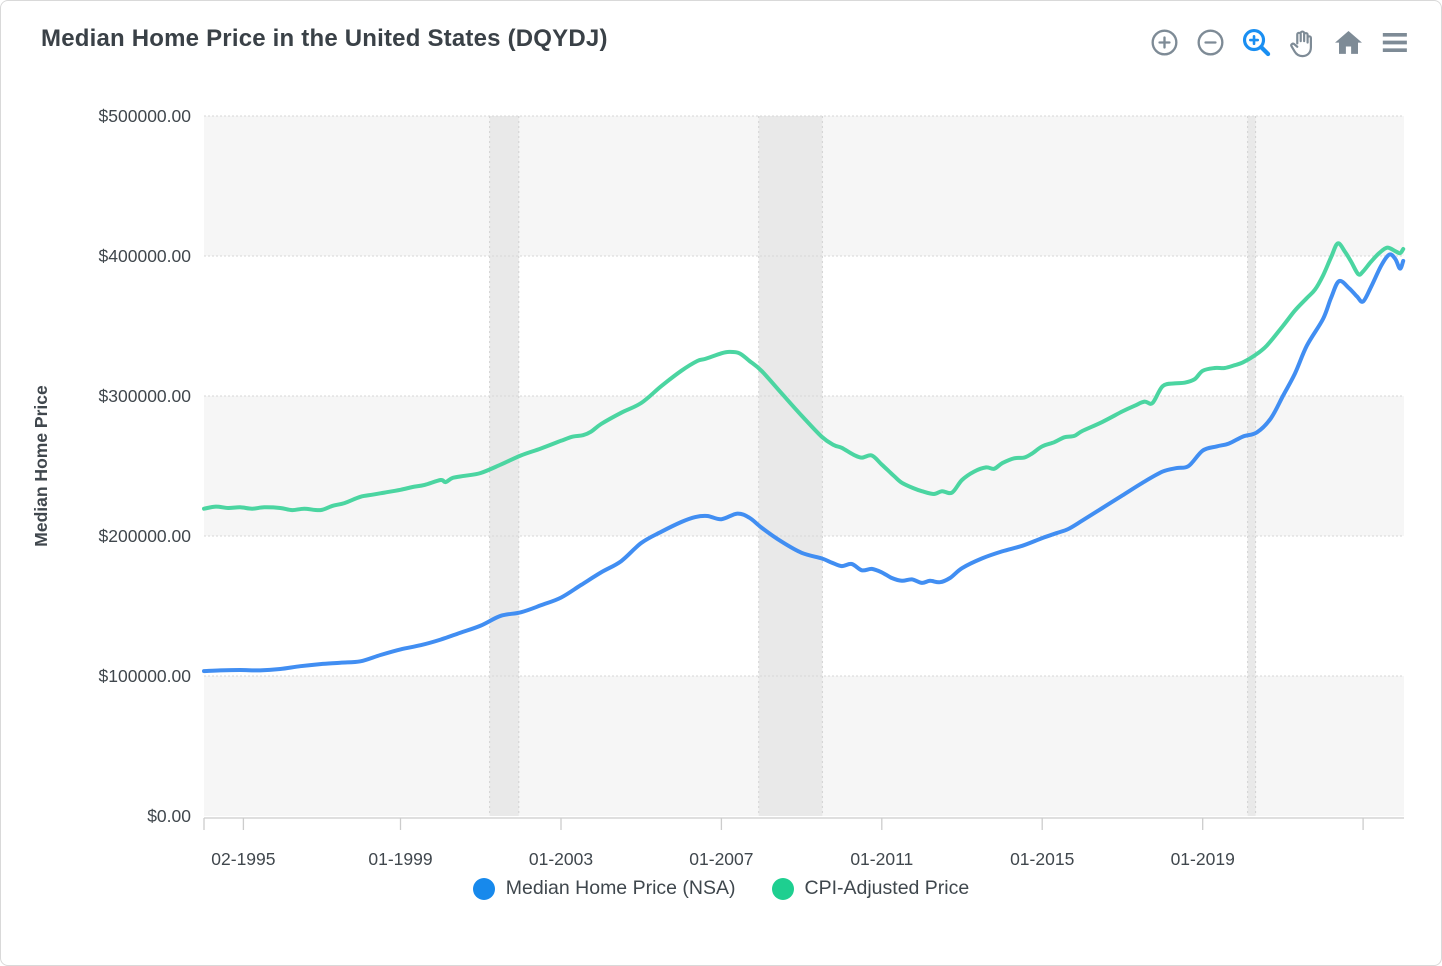 Image resolution: width=1442 pixels, height=966 pixels. I want to click on x-tick-label: 01-2019, so click(1203, 859).